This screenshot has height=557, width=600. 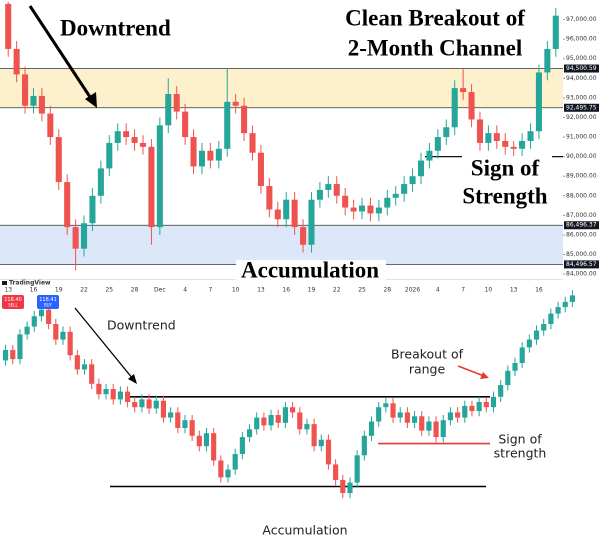 I want to click on annotation: strength, so click(x=520, y=453).